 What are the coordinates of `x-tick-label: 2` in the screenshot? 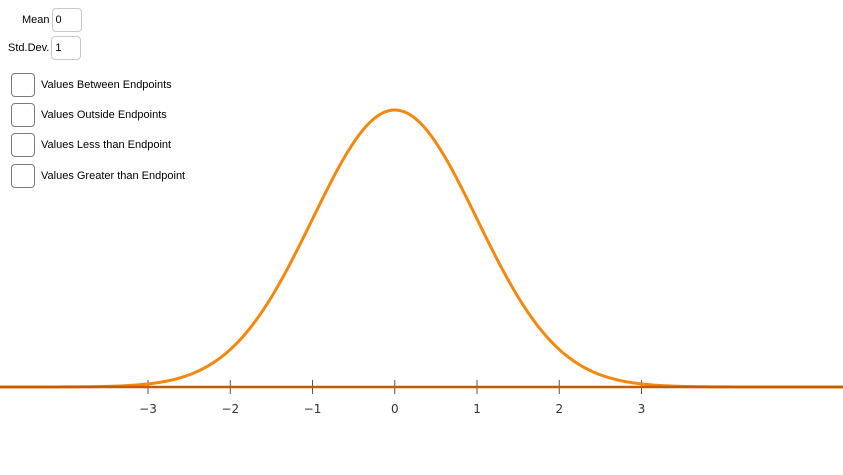 It's located at (559, 409).